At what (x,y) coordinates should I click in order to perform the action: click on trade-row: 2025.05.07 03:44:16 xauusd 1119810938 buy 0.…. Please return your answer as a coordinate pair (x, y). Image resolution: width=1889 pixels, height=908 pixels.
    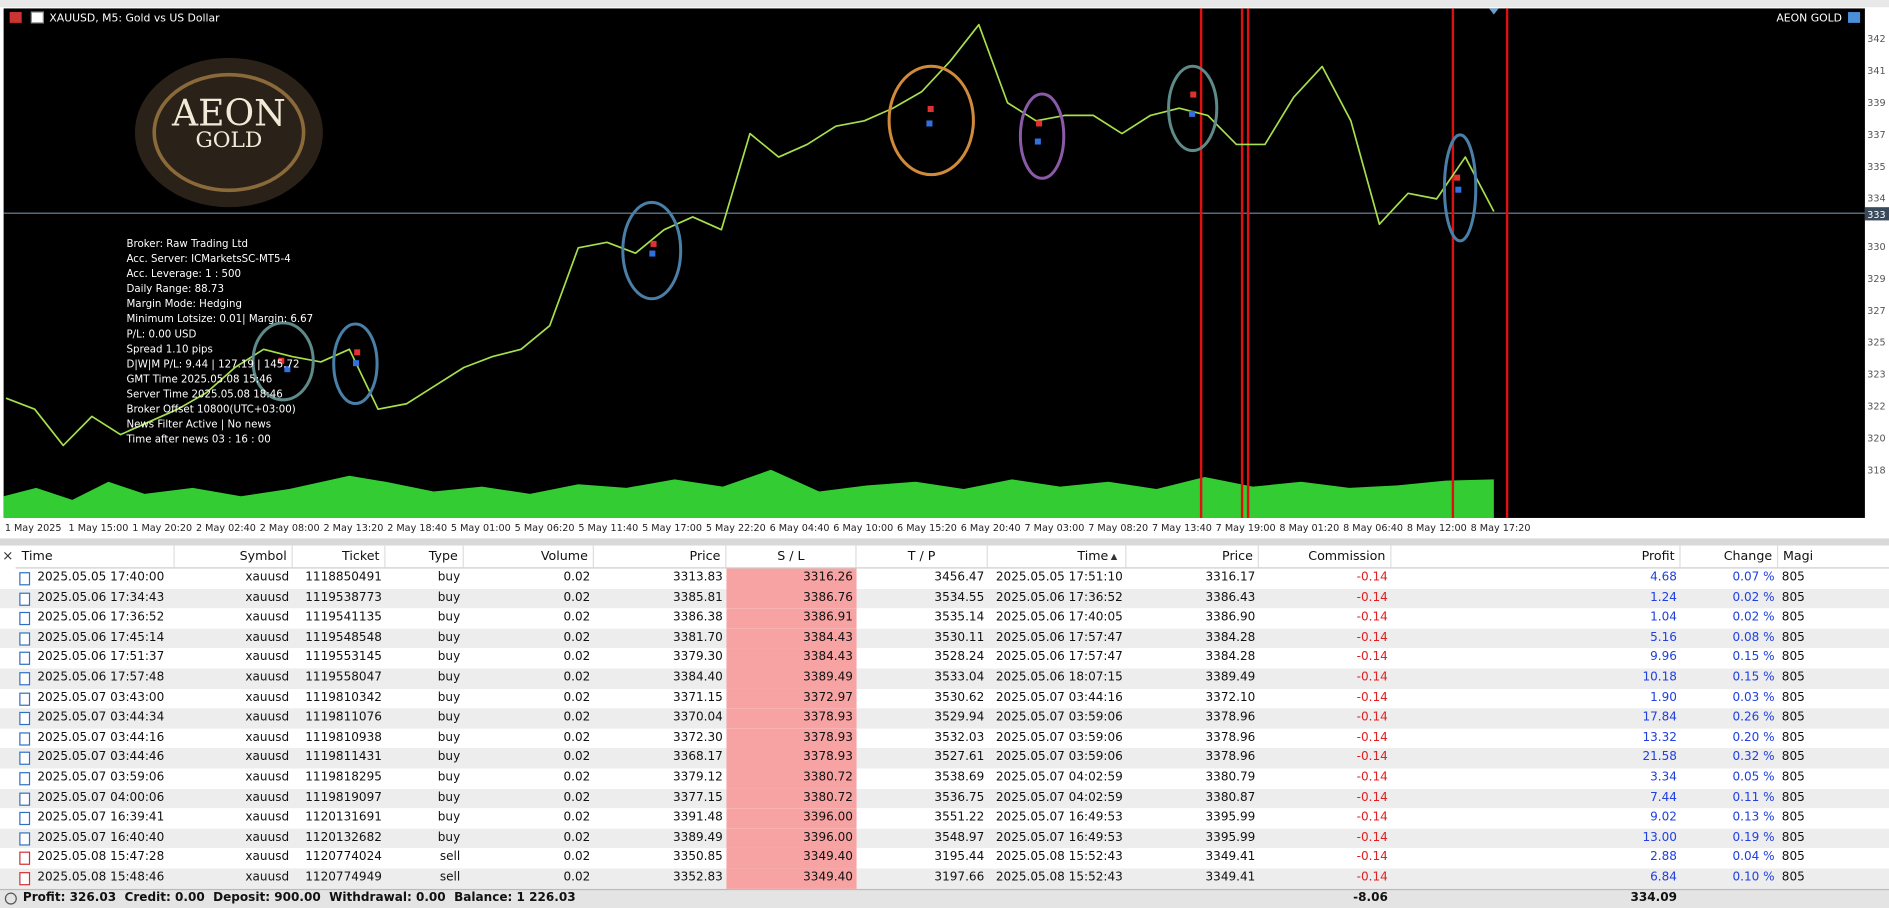
    Looking at the image, I should click on (944, 738).